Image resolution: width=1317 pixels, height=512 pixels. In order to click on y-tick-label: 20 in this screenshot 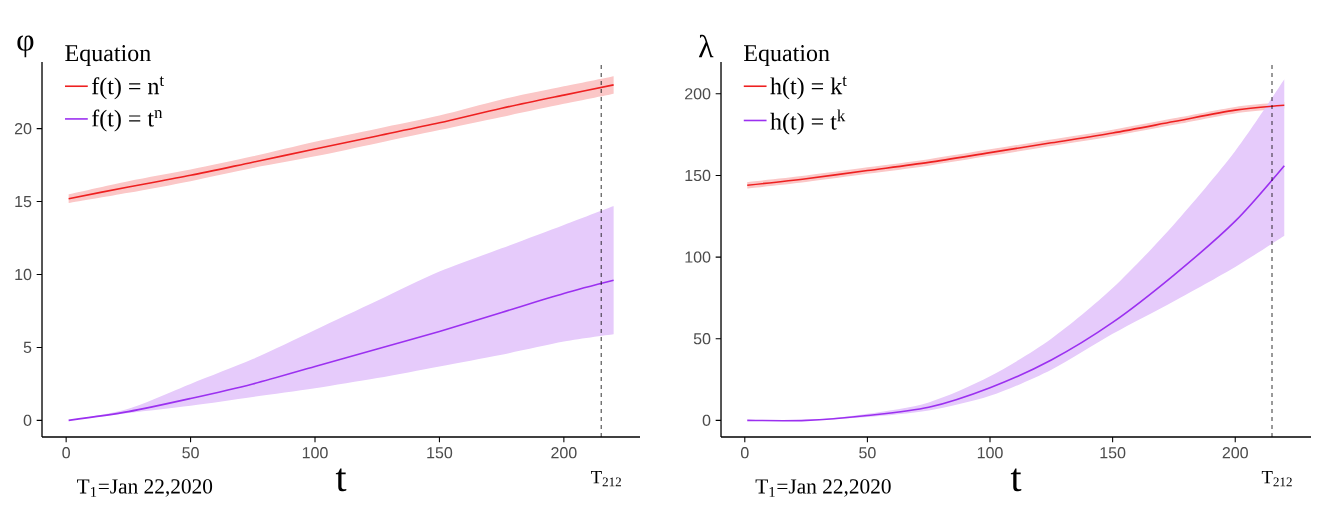, I will do `click(23, 129)`.